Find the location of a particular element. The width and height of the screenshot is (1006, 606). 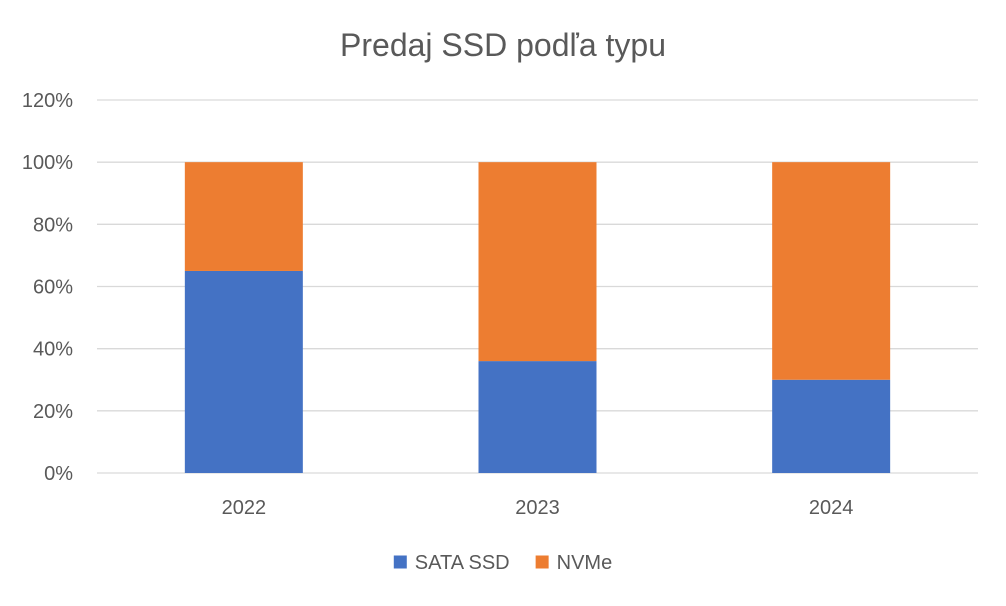

legend: SATA SSD NVMe is located at coordinates (503, 563).